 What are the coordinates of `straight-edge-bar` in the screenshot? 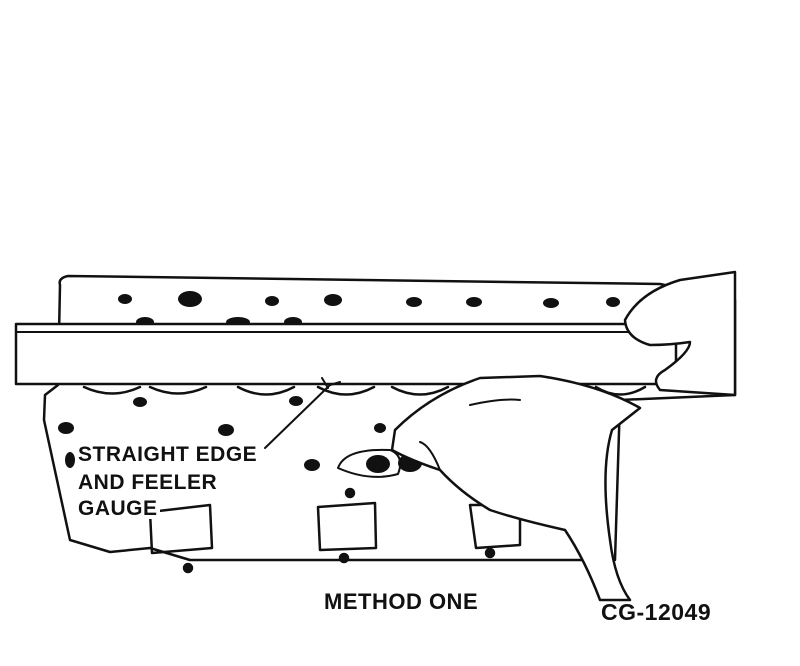 It's located at (346, 354).